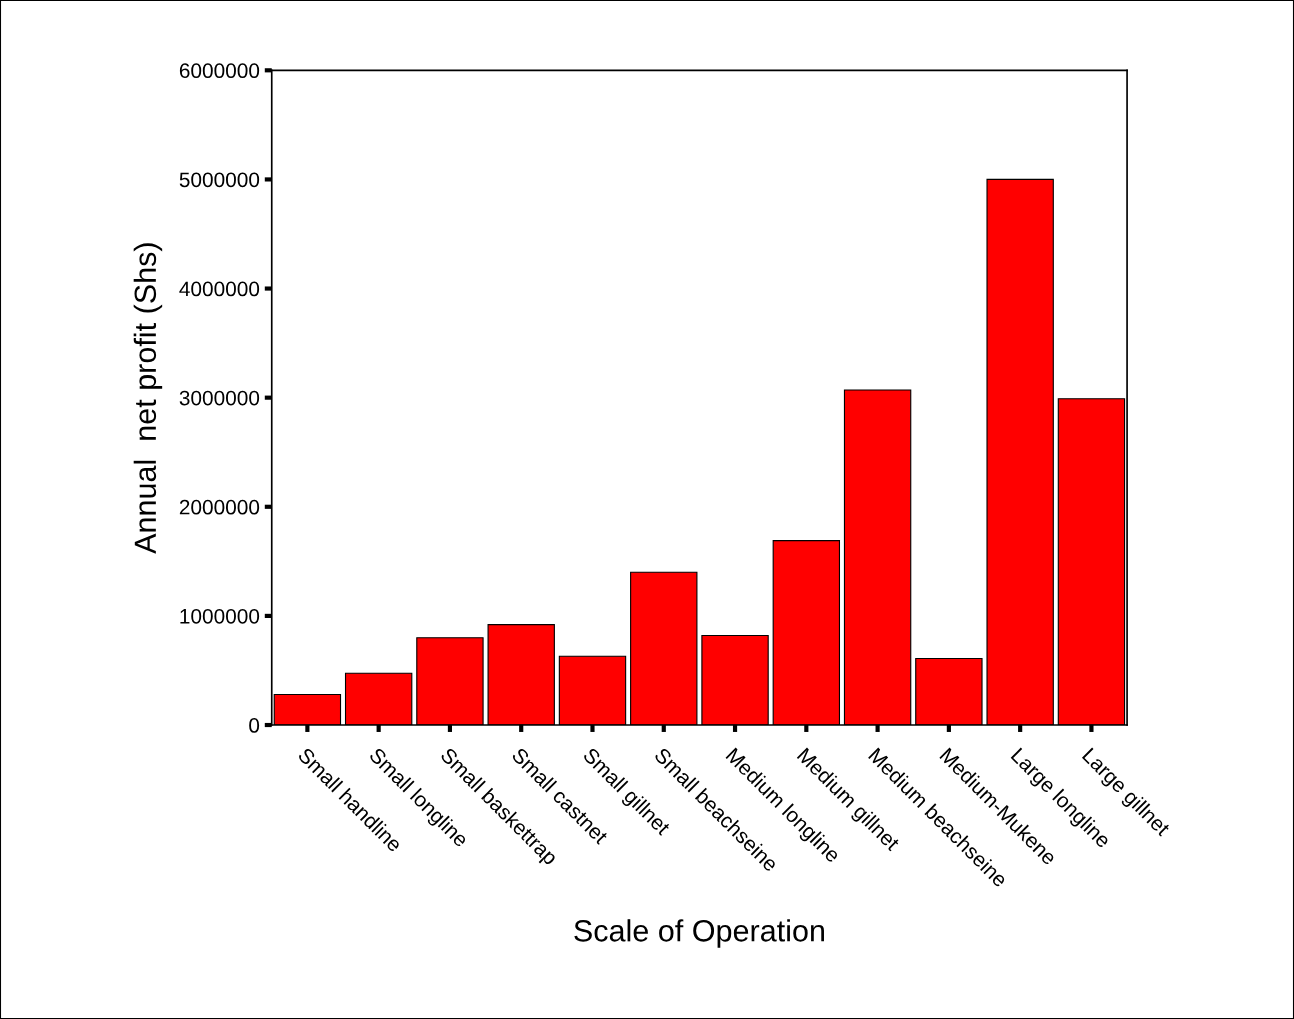  I want to click on y-axis-title: Annual net profit (Shs), so click(148, 398).